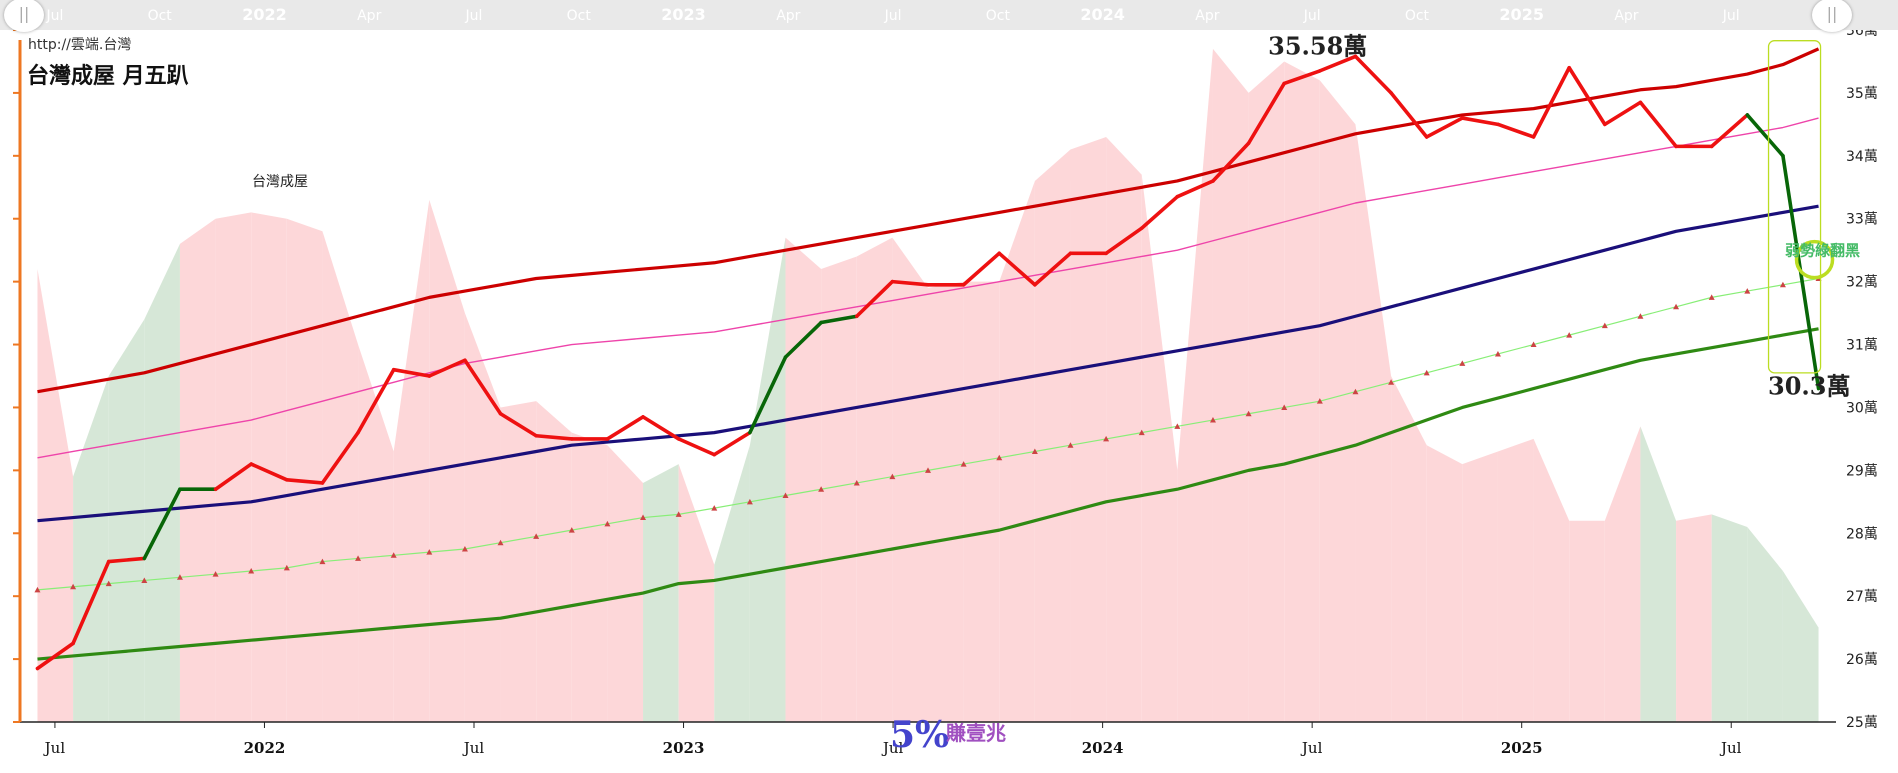 The height and width of the screenshot is (773, 1898). I want to click on background-series-label: 台灣成屋, so click(280, 182).